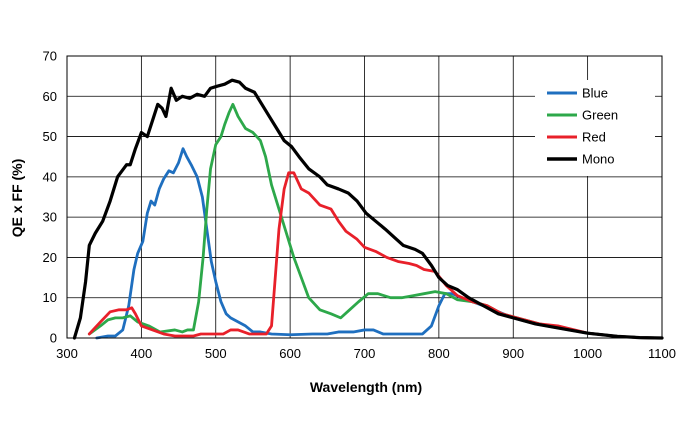 This screenshot has width=690, height=428. I want to click on legend-label-mono: Mono, so click(598, 159).